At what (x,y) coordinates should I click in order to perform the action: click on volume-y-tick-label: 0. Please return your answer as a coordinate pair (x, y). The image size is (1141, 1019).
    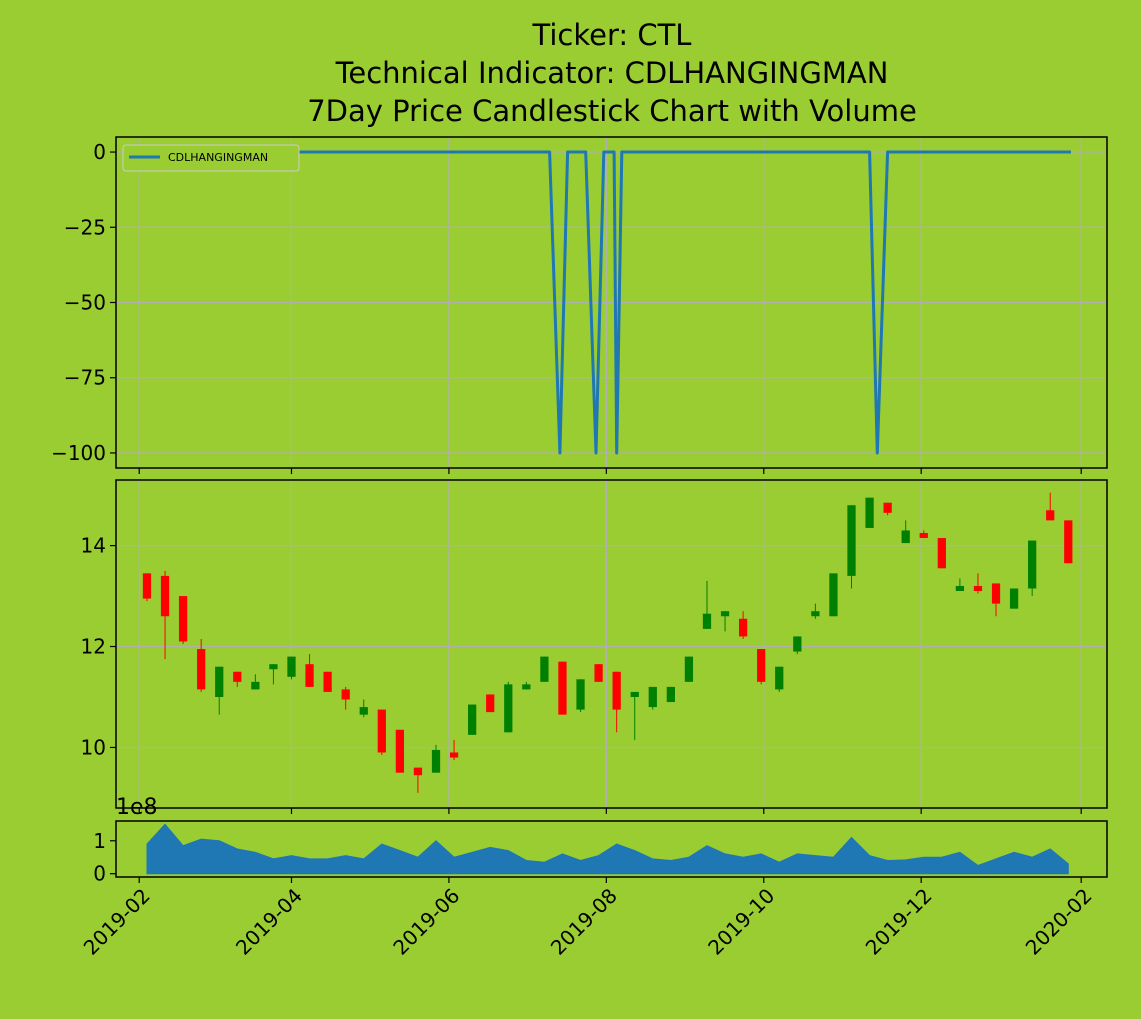
    Looking at the image, I should click on (99, 874).